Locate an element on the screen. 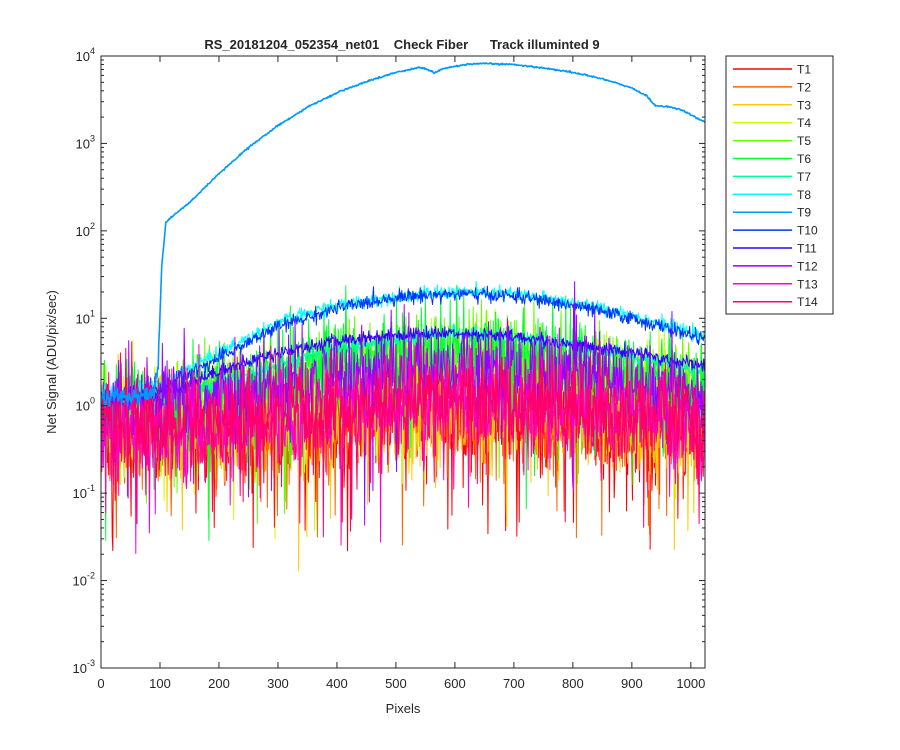 The width and height of the screenshot is (900, 750). y-tick-label: 10¹ is located at coordinates (85, 317).